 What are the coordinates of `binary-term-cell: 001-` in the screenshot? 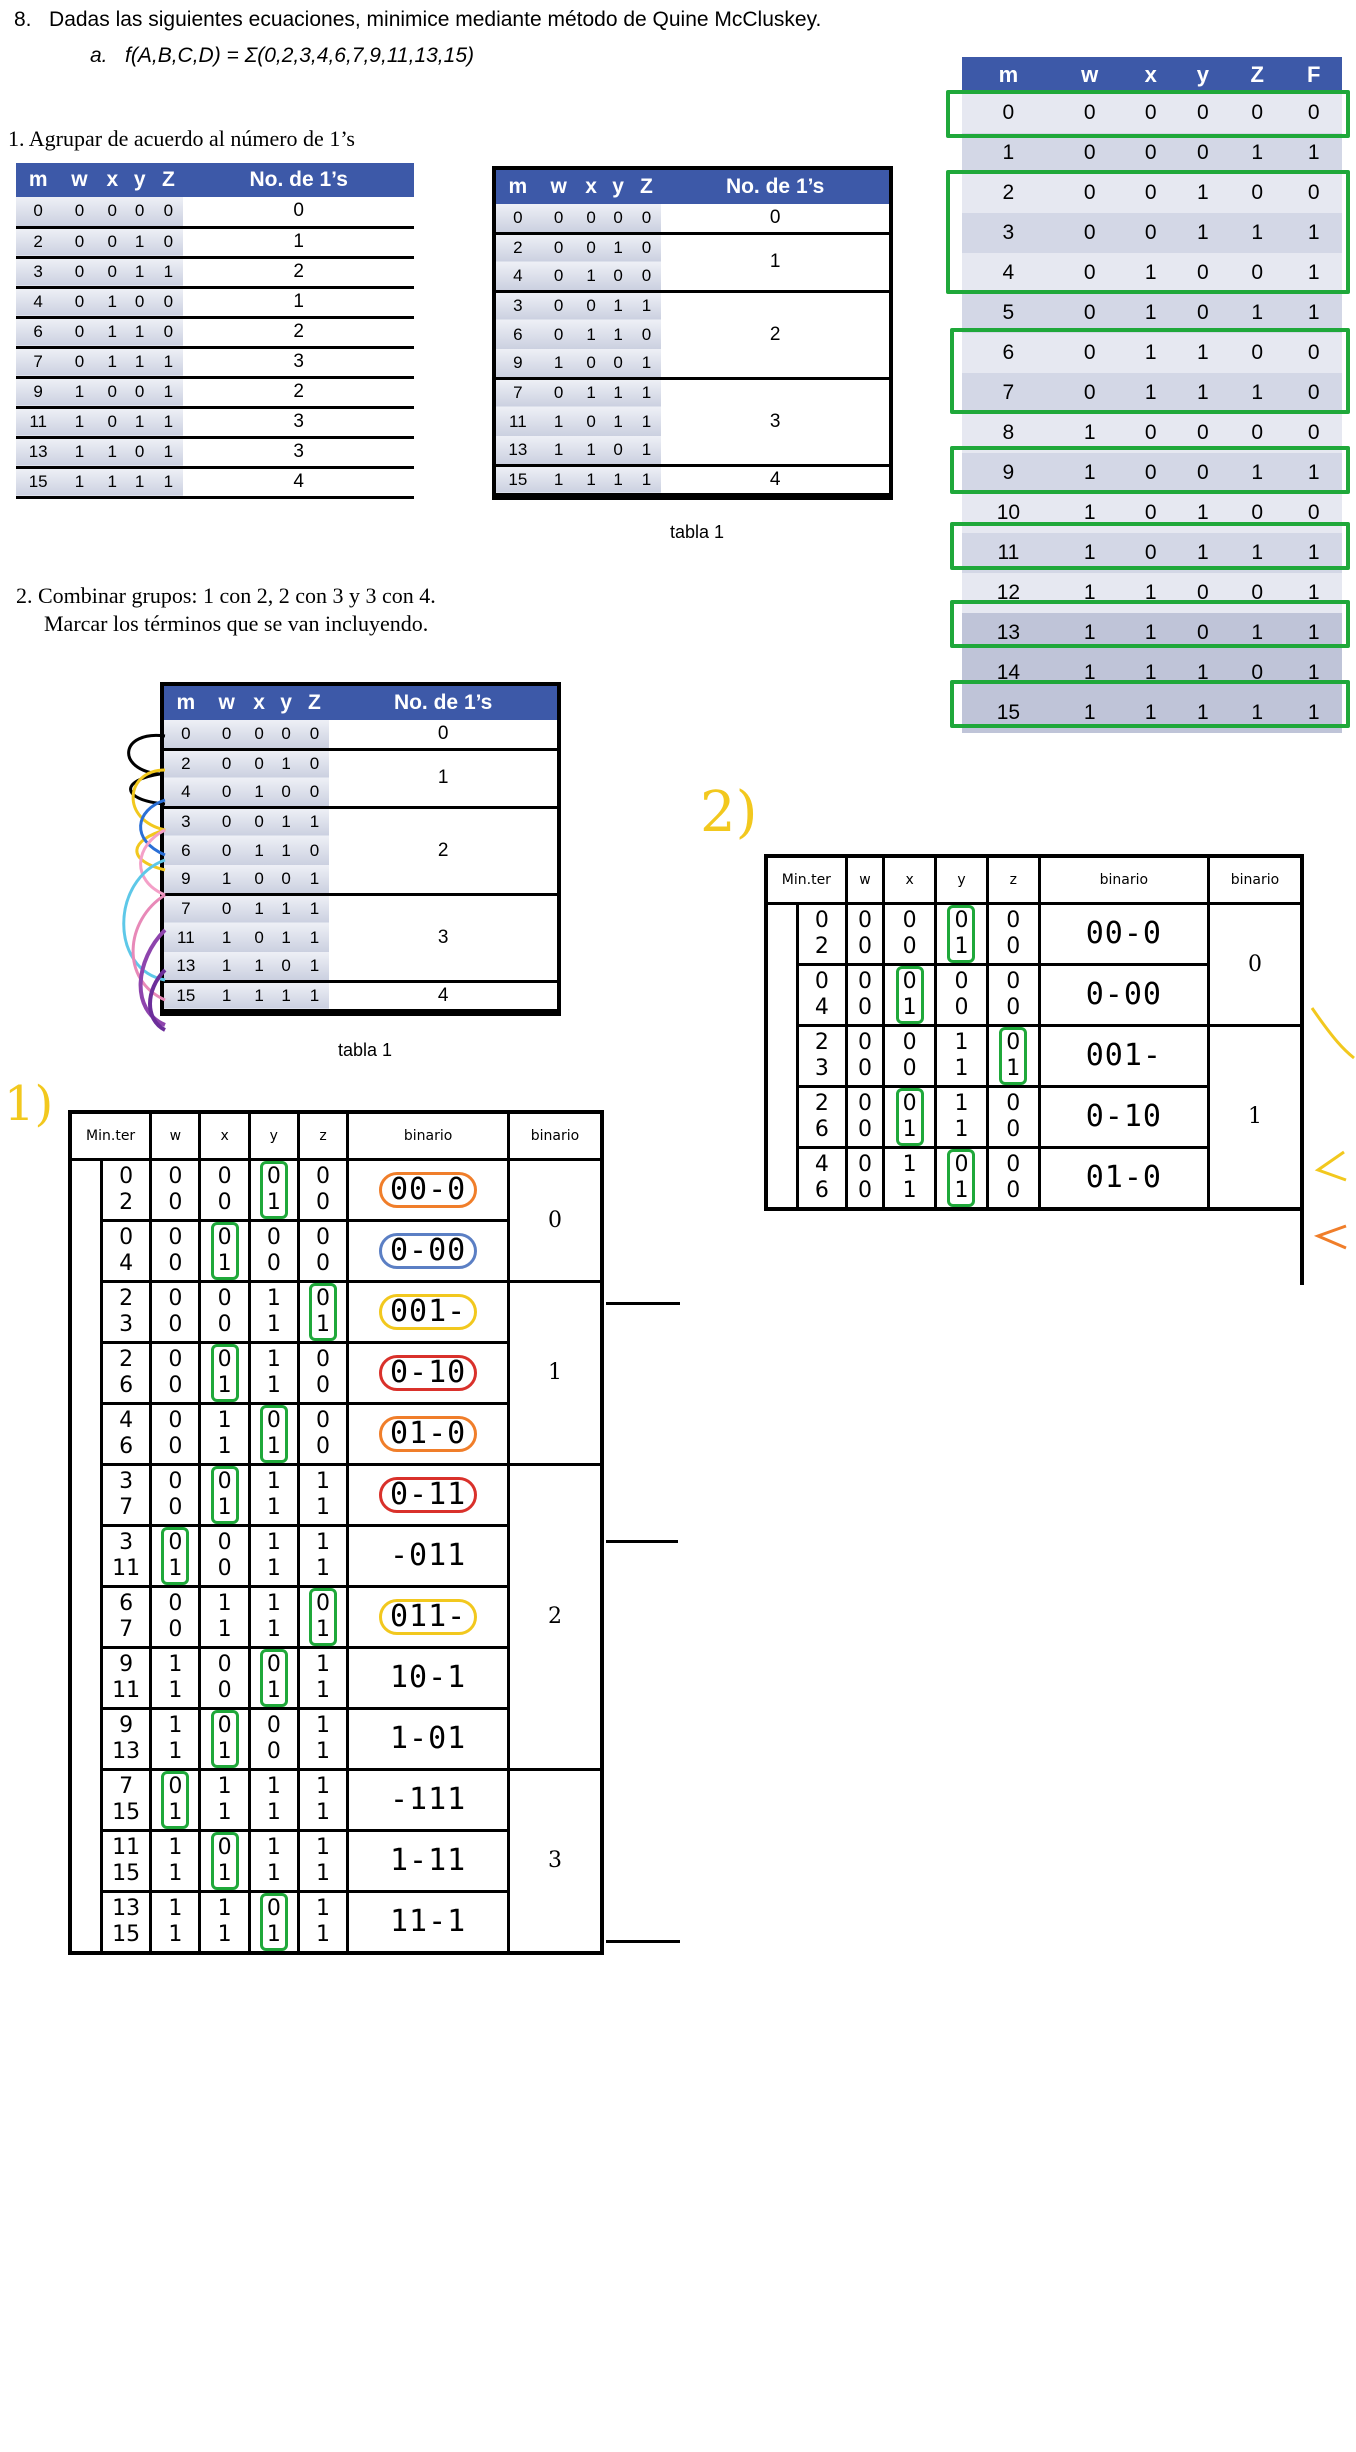 It's located at (428, 1312).